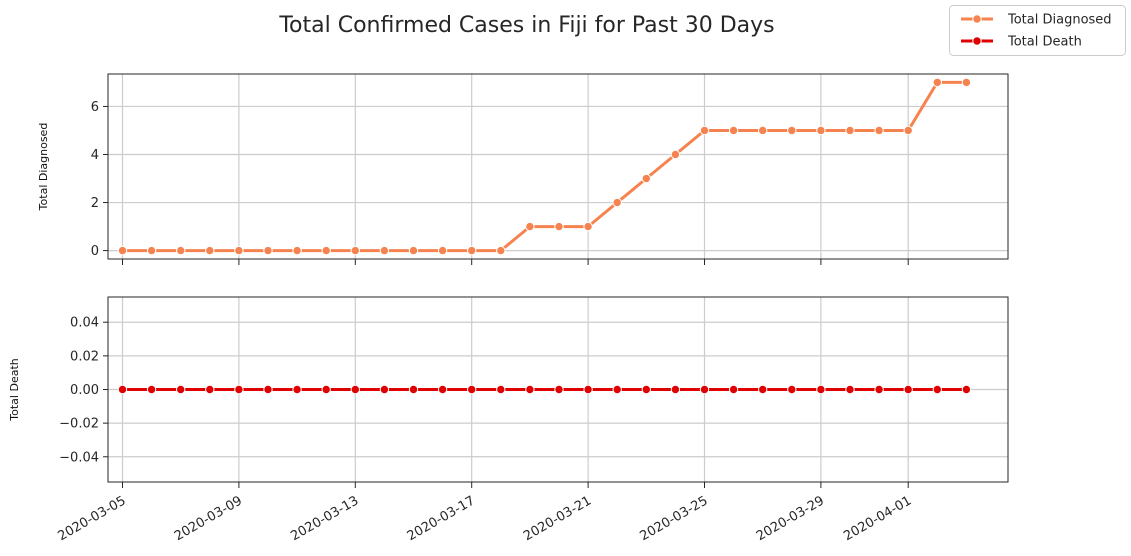 The image size is (1131, 556). Describe the element at coordinates (43, 167) in the screenshot. I see `y-axis-label: Total Diagnosed` at that location.